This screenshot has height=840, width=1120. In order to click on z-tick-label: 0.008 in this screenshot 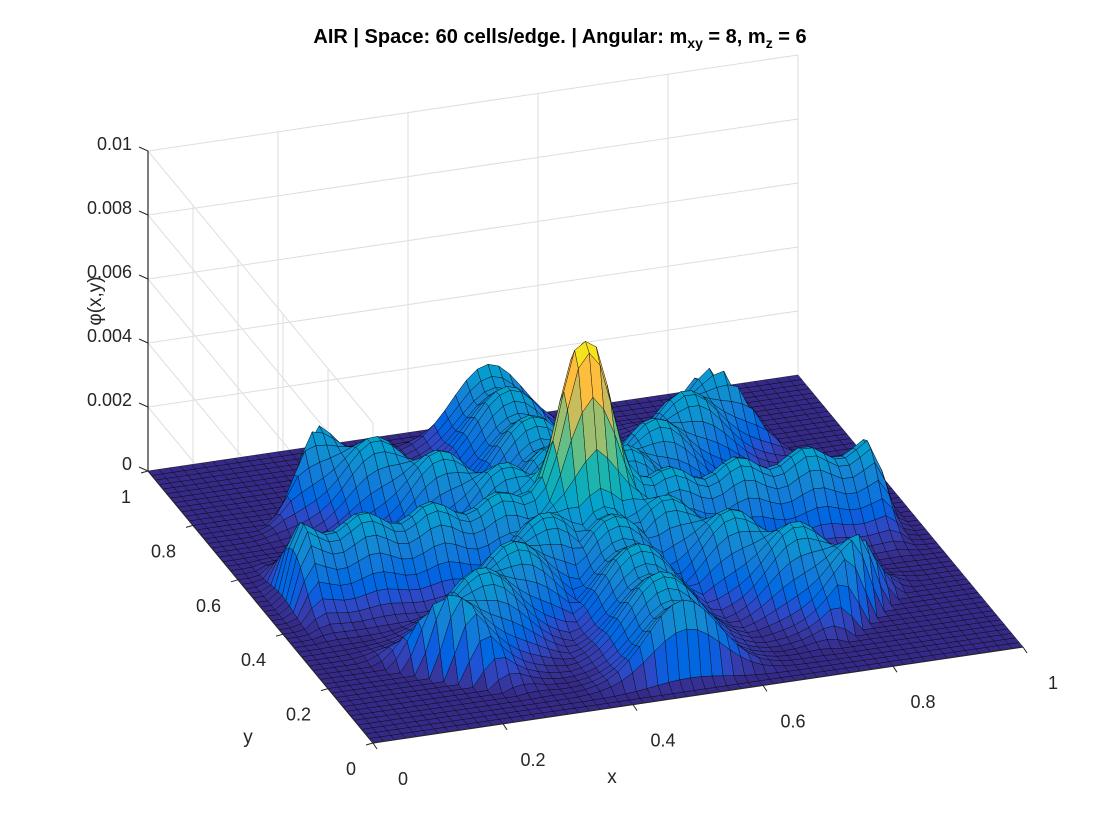, I will do `click(109, 208)`.